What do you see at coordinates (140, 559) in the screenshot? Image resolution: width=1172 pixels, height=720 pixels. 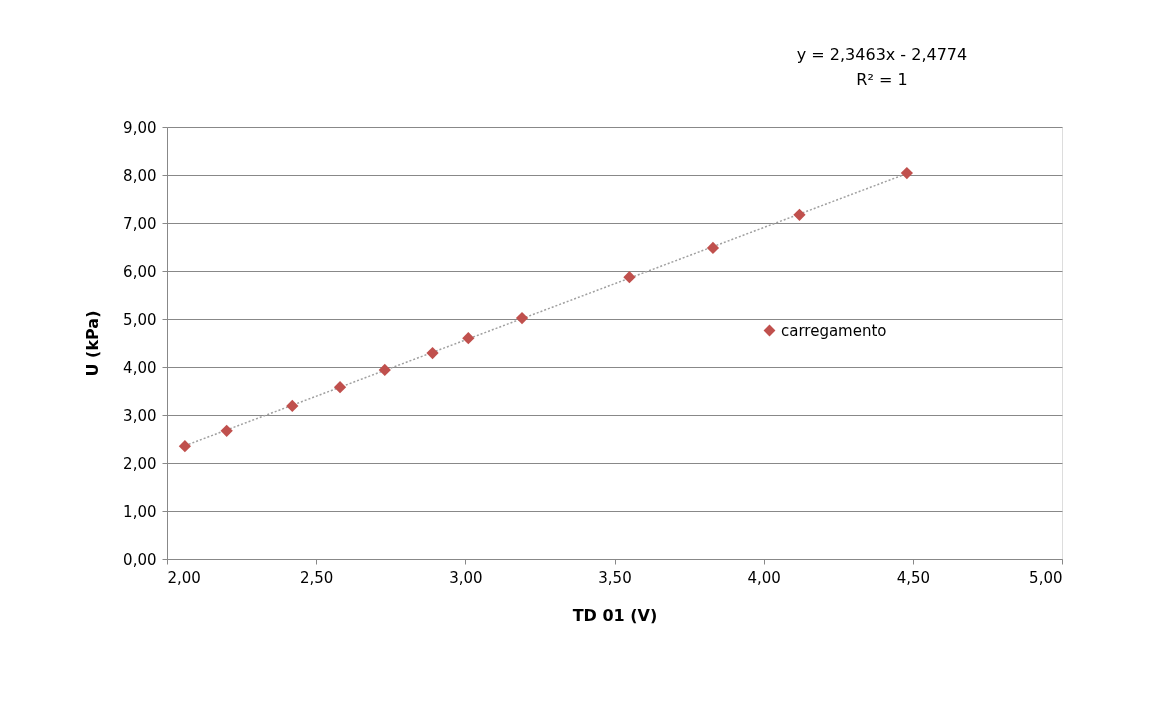 I see `y-tick-label: 0,00` at bounding box center [140, 559].